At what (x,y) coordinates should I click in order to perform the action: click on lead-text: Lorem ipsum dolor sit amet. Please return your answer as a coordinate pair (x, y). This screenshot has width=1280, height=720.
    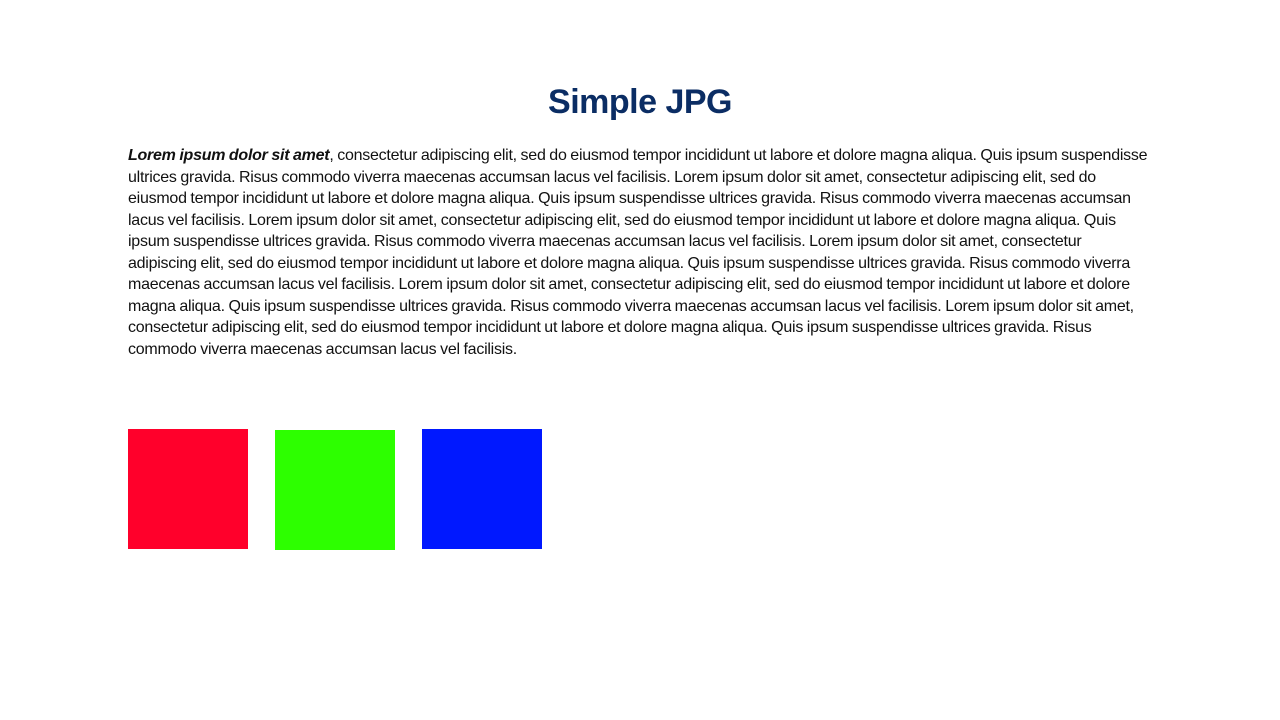
    Looking at the image, I should click on (229, 155).